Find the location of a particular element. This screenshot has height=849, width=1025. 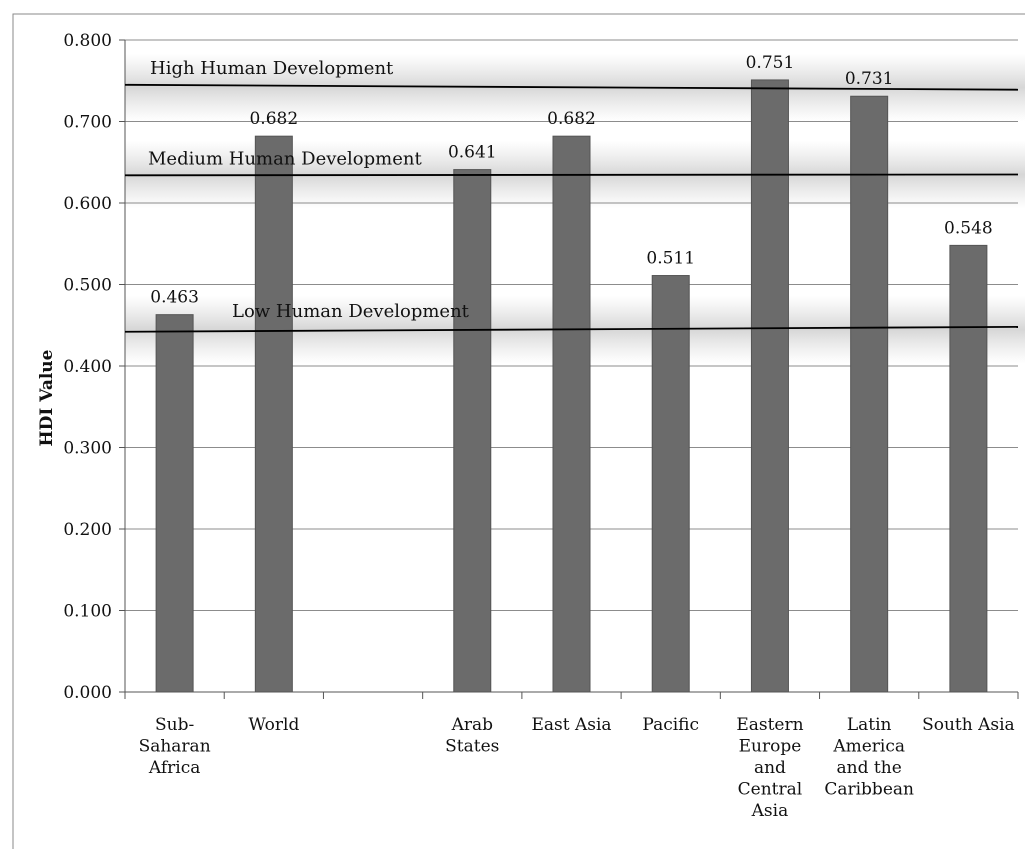

x-tick-label: Arab States is located at coordinates (472, 736).